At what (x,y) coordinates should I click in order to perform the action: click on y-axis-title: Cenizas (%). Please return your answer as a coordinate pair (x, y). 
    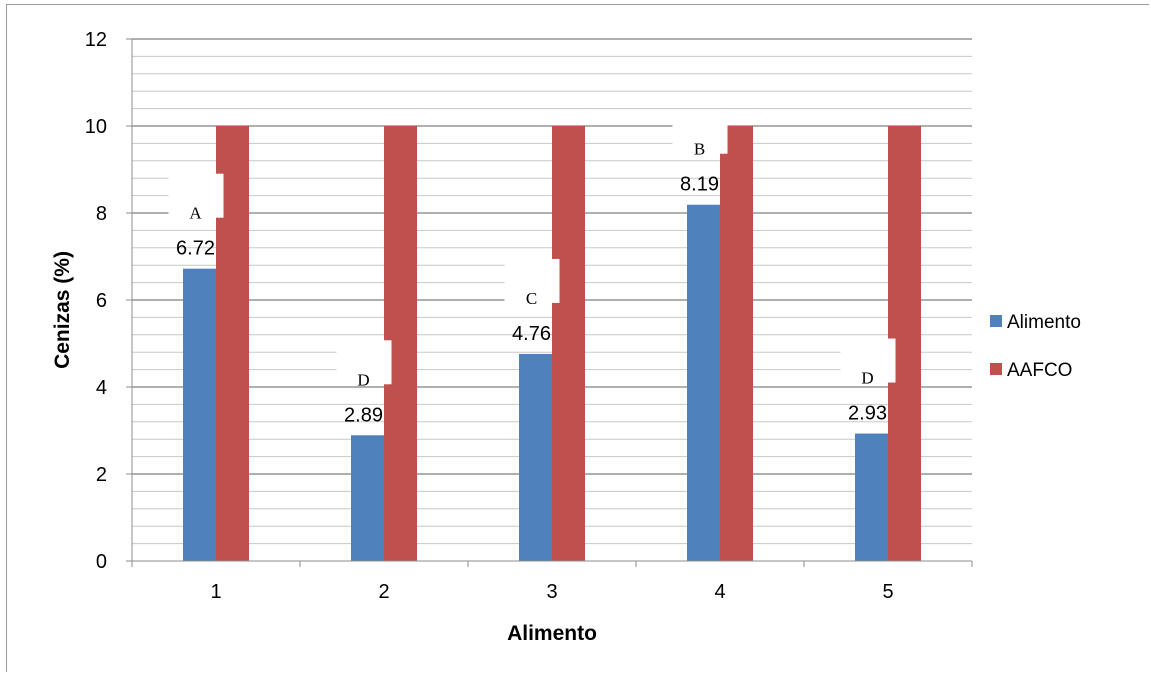
    Looking at the image, I should click on (62, 310).